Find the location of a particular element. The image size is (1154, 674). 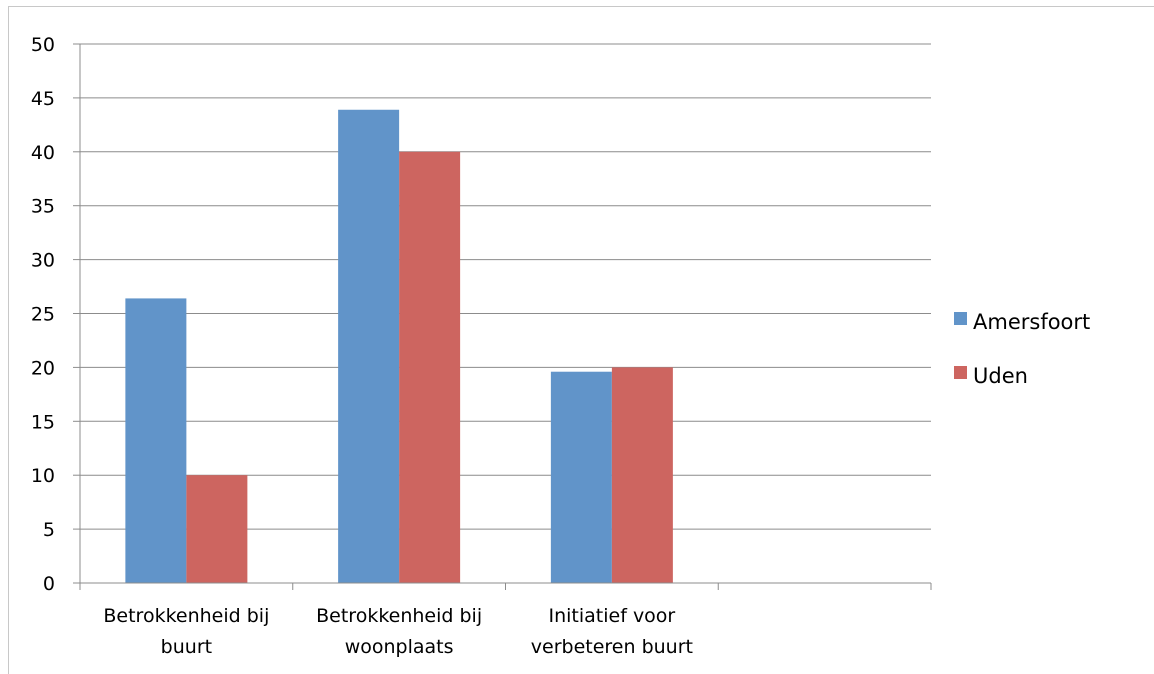

y-tick-label: 45 is located at coordinates (43, 99).